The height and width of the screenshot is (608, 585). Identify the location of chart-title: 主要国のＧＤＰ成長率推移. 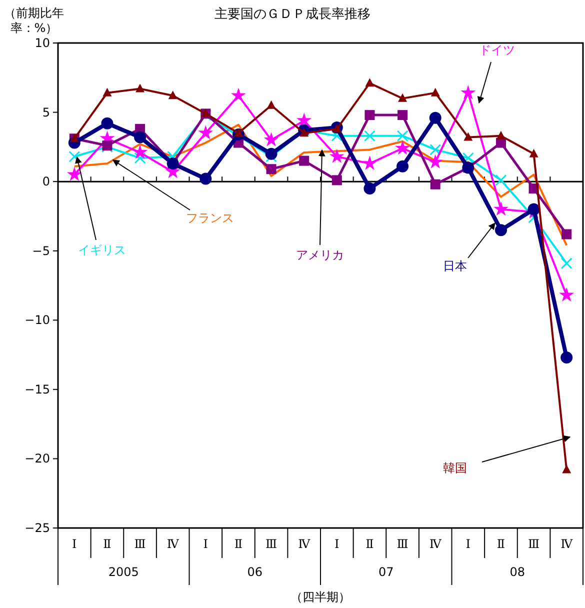
(292, 14).